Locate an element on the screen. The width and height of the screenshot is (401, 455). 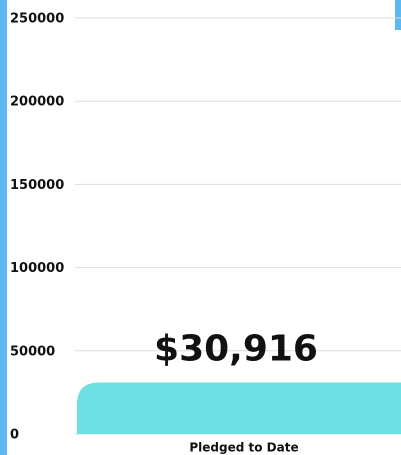
y-tick-label: 50000 is located at coordinates (32, 351).